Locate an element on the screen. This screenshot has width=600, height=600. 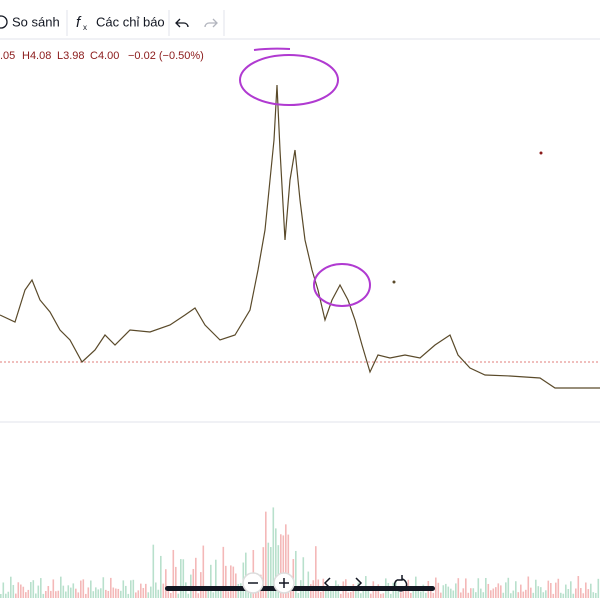
legend-low: L3.98 is located at coordinates (71, 56).